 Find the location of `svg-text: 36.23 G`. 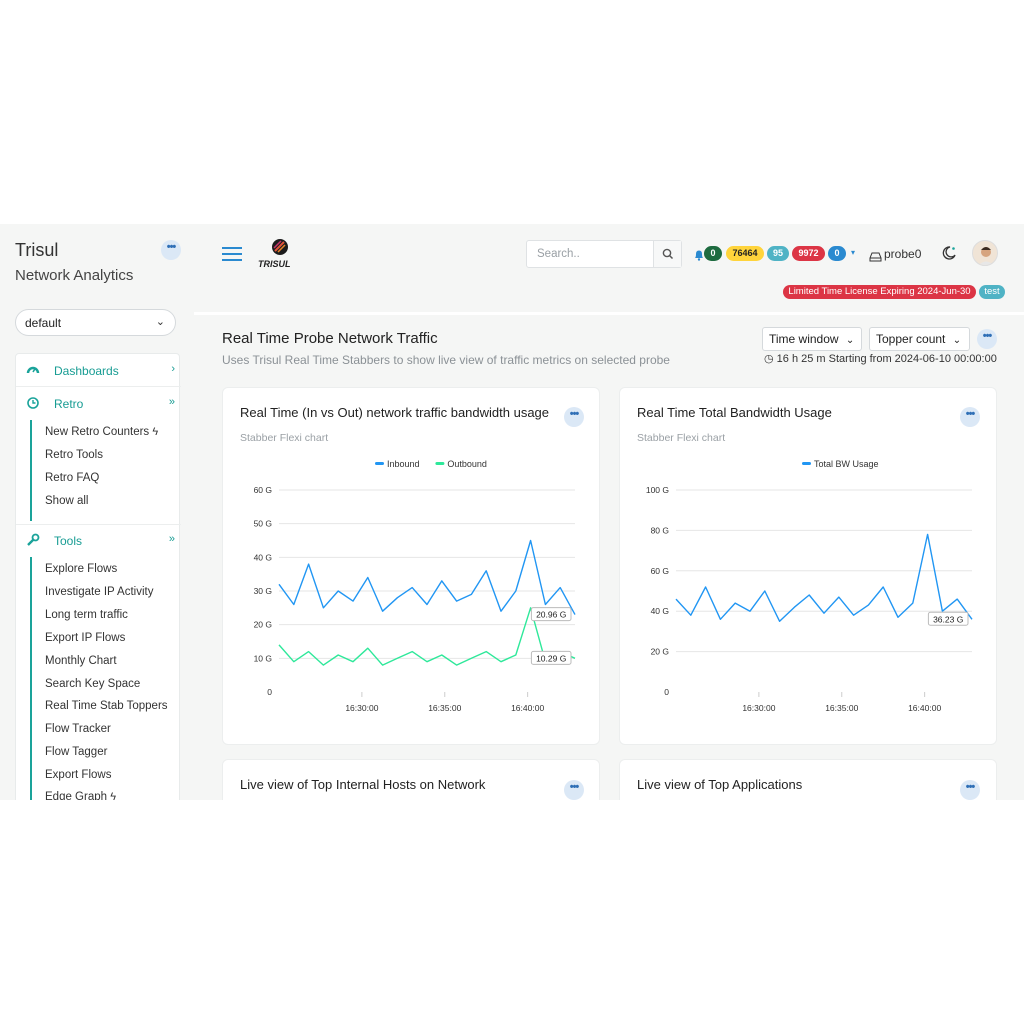

svg-text: 36.23 G is located at coordinates (948, 619).